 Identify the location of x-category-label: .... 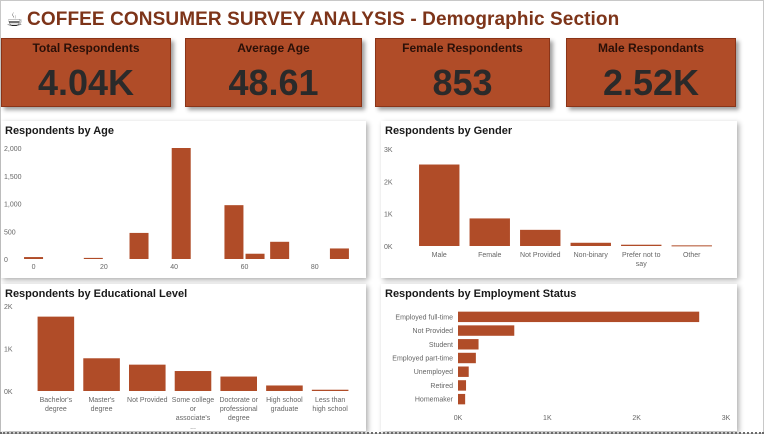
(193, 427).